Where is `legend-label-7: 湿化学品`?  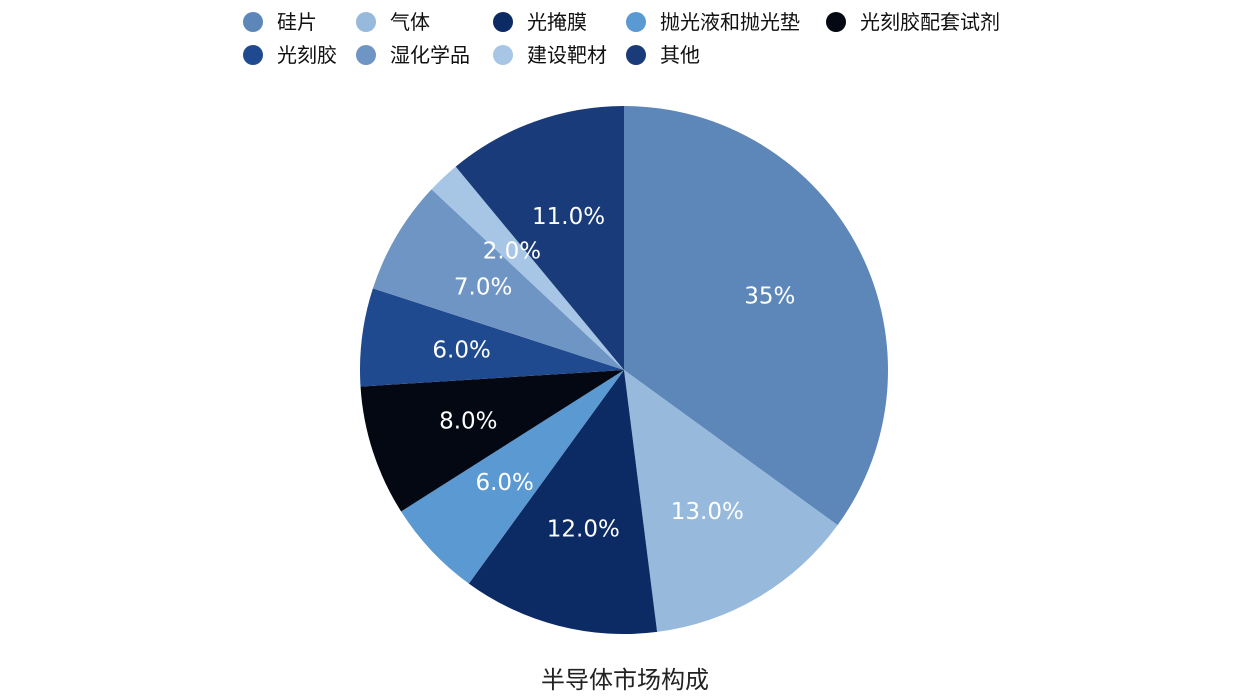 legend-label-7: 湿化学品 is located at coordinates (430, 55).